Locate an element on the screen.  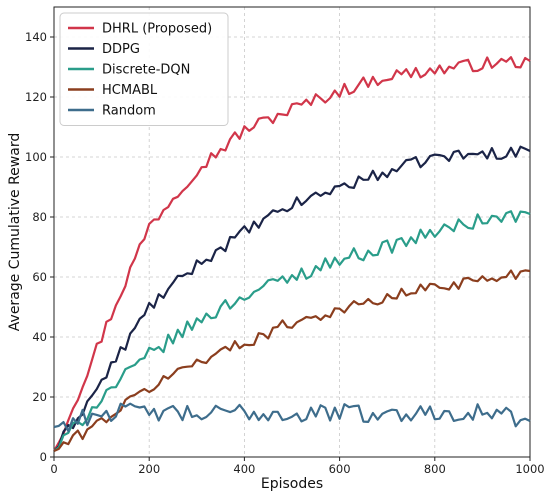
x-tick-label: 200 is located at coordinates (149, 469).